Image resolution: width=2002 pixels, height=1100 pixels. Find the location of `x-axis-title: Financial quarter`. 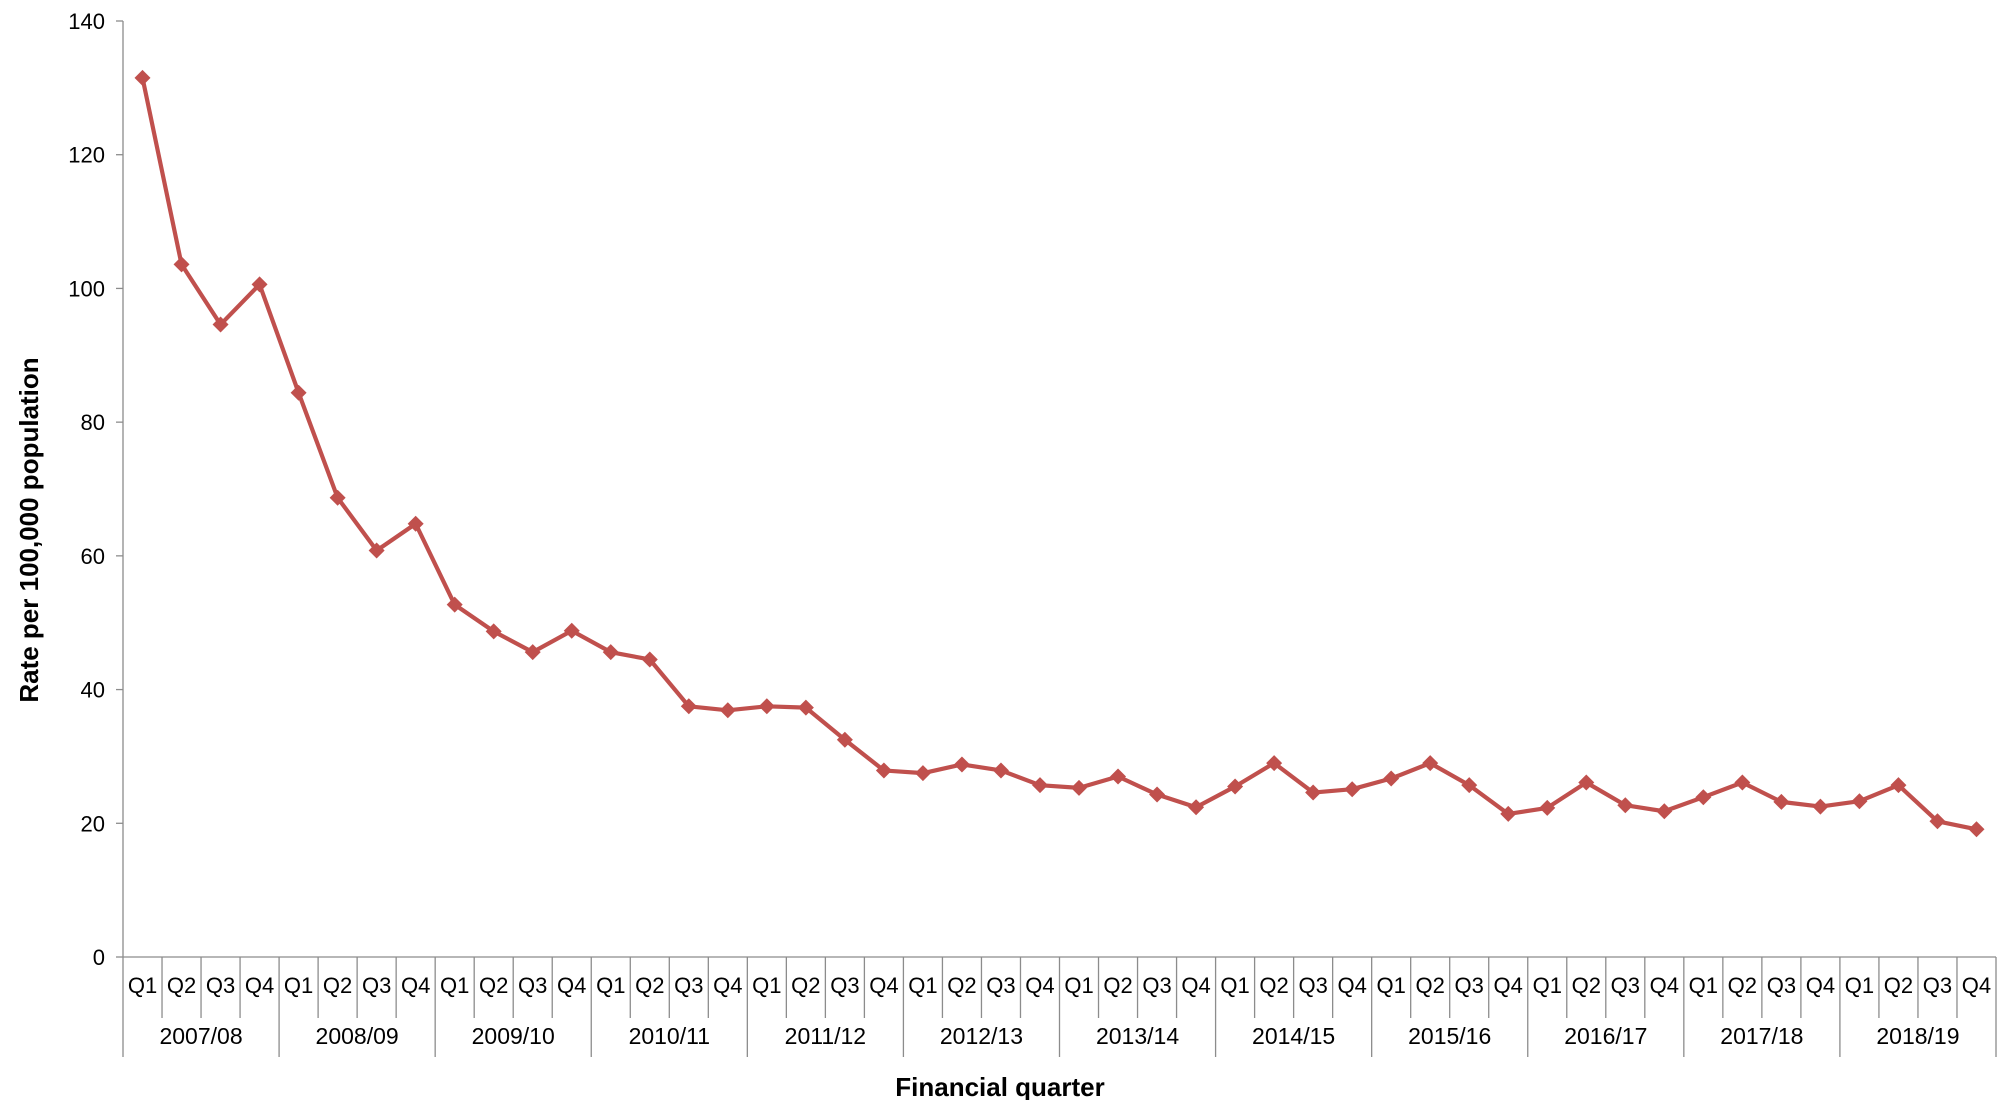

x-axis-title: Financial quarter is located at coordinates (1000, 1086).